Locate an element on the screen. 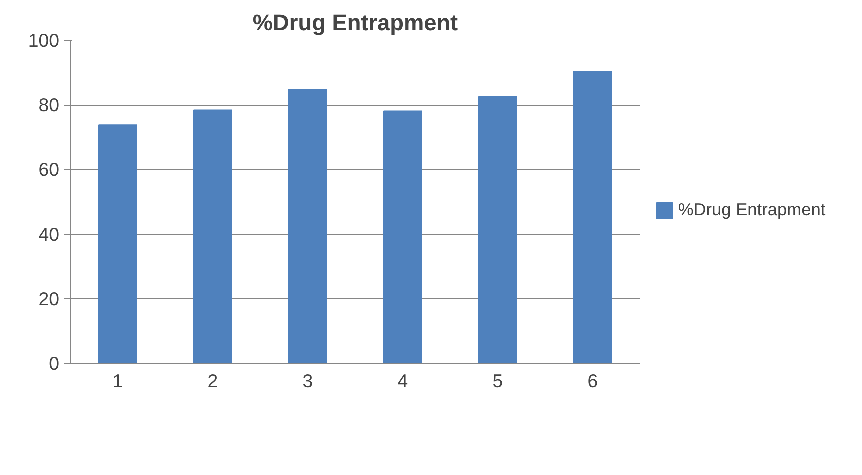 The width and height of the screenshot is (862, 475). y-tick-label: 60 is located at coordinates (49, 169).